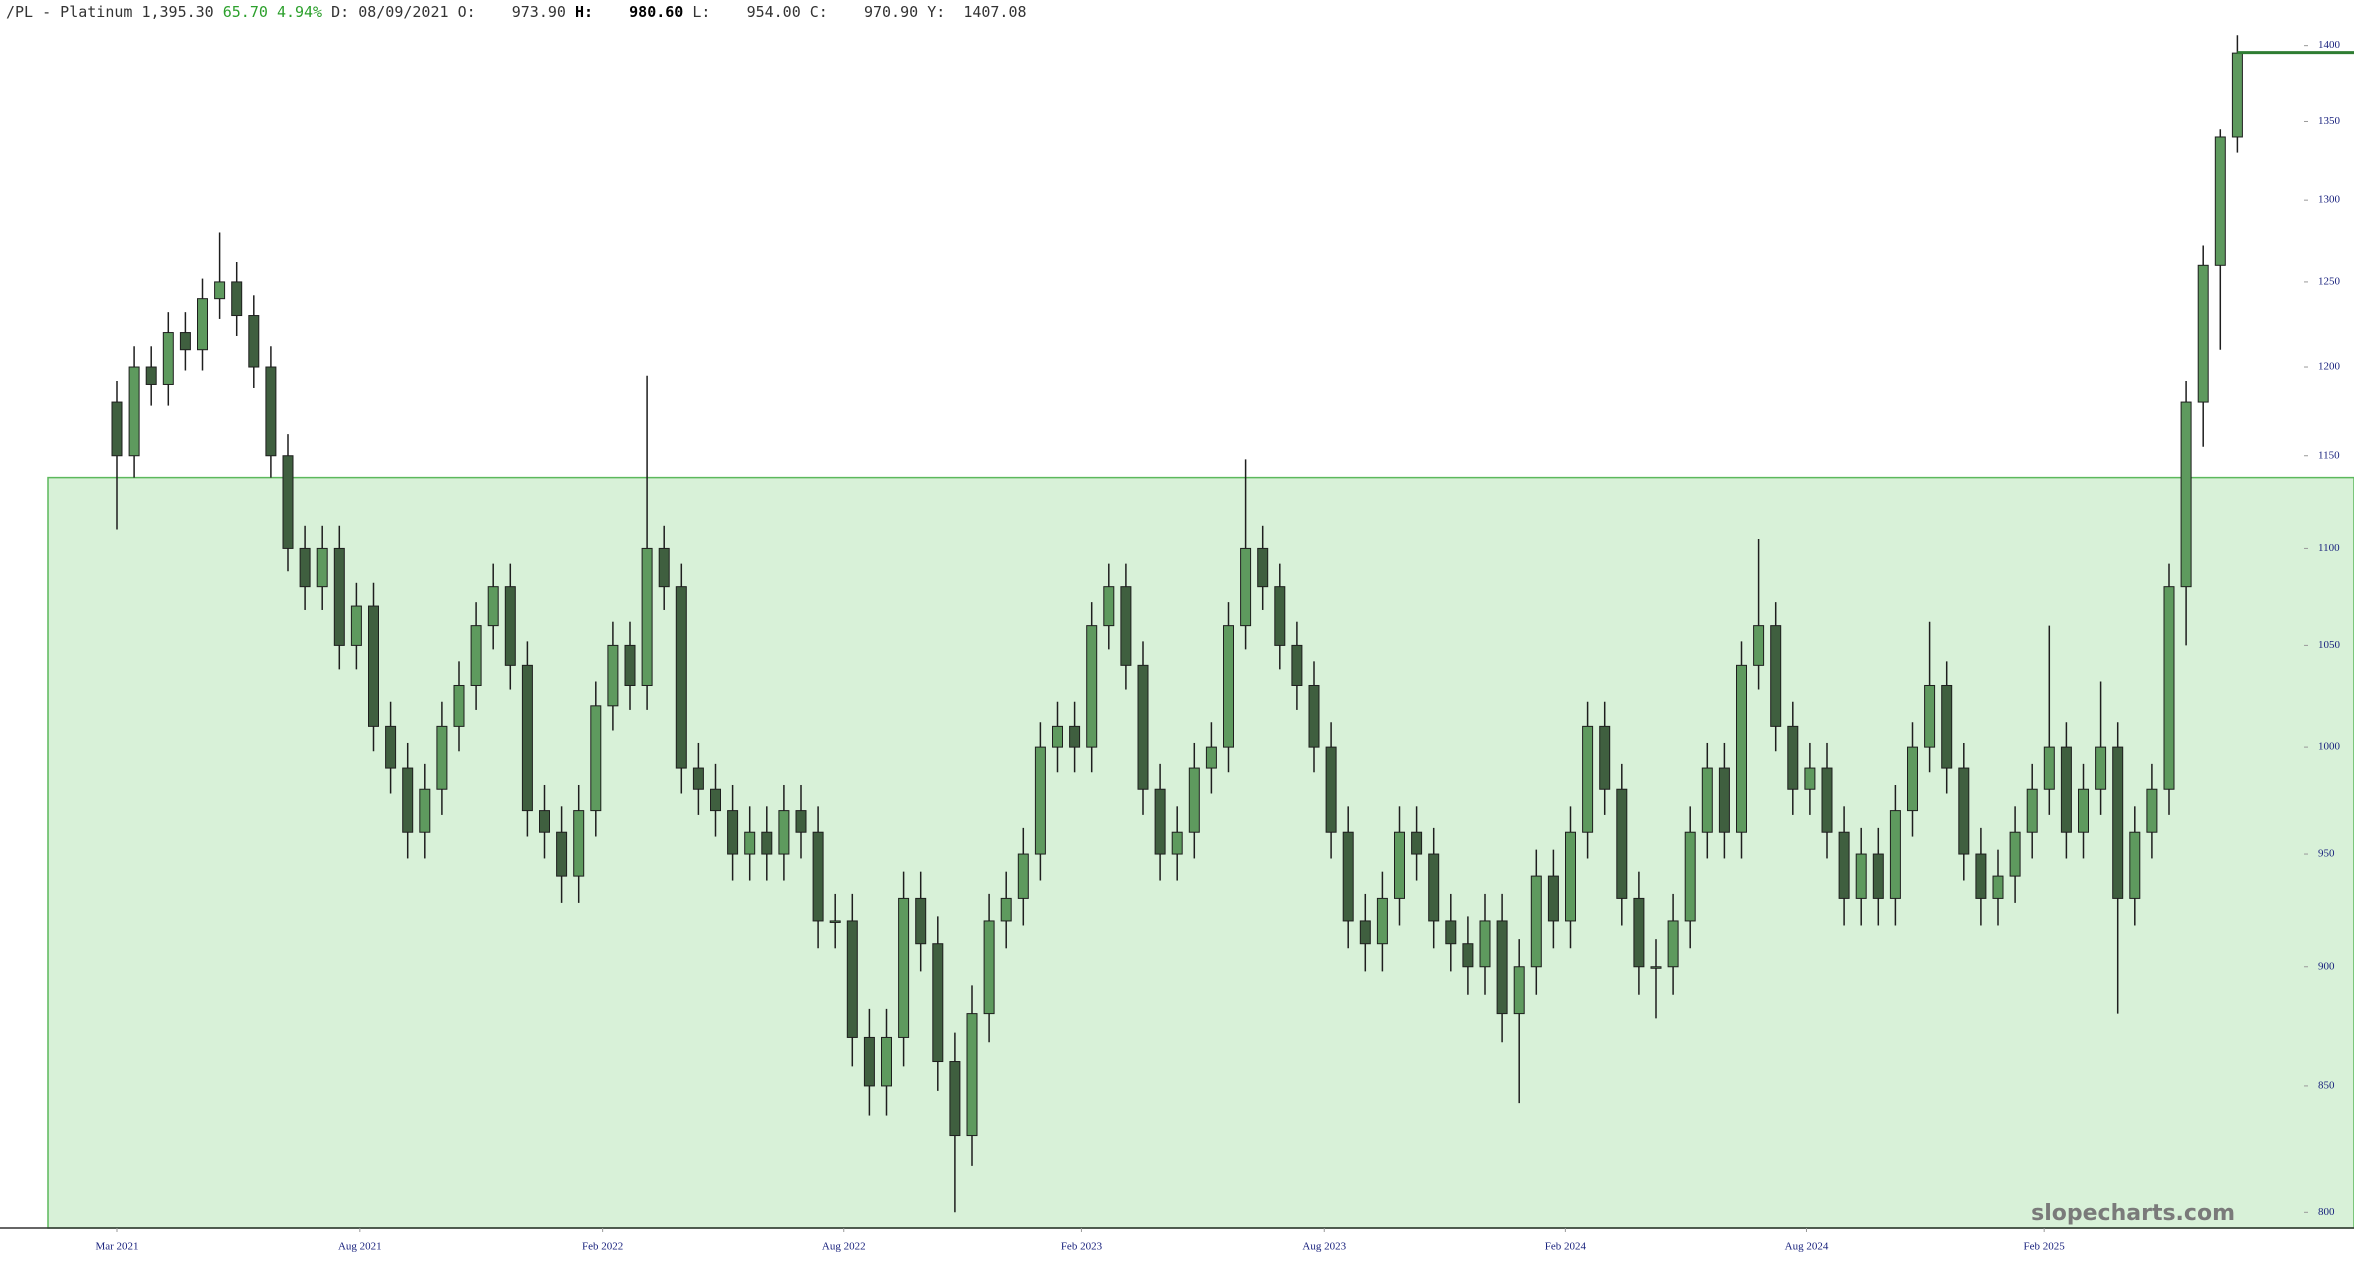  I want to click on field-value: 973.90, so click(538, 12).